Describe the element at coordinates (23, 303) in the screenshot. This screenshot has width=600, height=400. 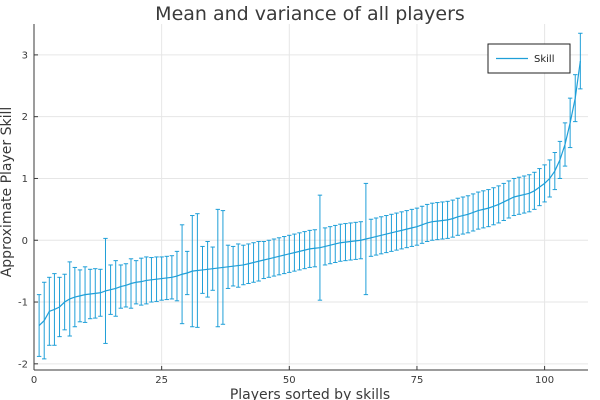
I see `y-tick-label: -1` at that location.